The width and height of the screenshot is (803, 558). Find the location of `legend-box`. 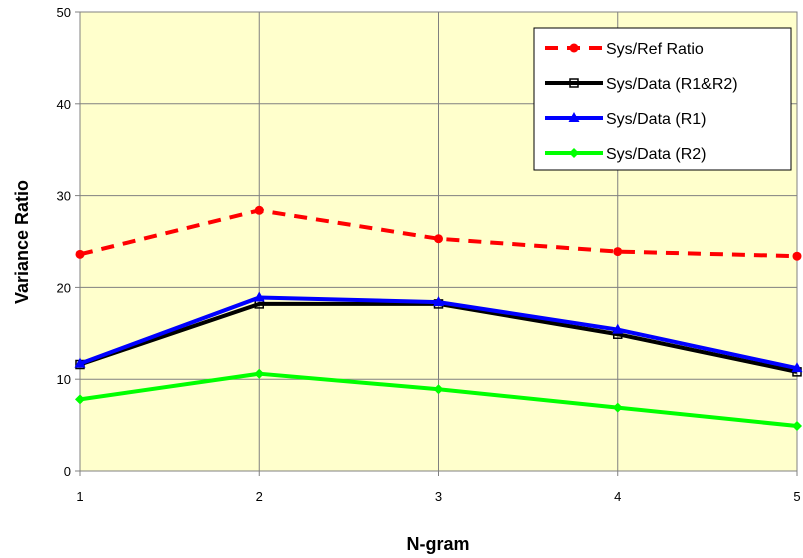

legend-box is located at coordinates (662, 99).